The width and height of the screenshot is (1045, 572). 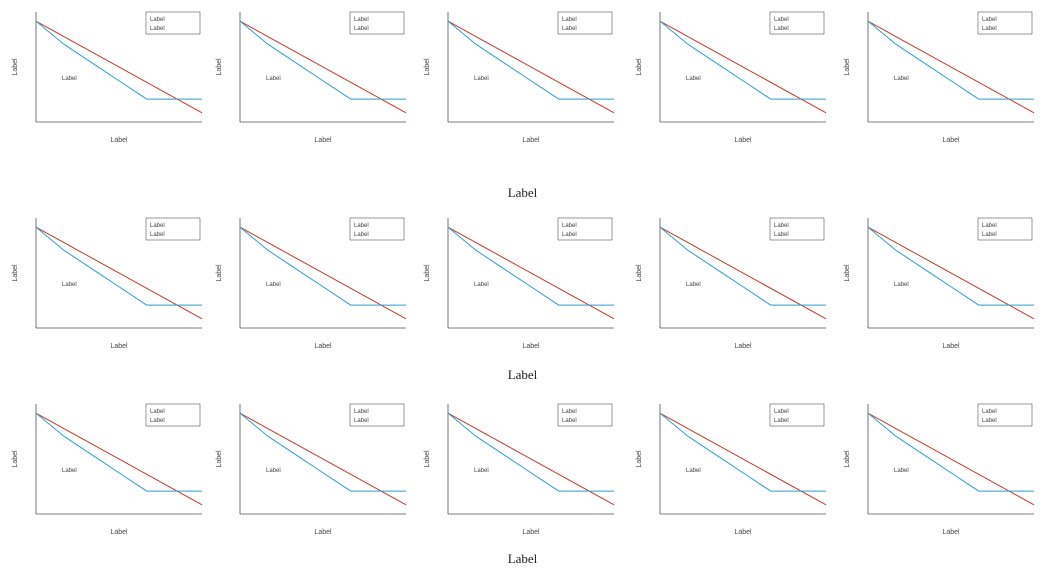 I want to click on row-title-1: Label, so click(x=522, y=192).